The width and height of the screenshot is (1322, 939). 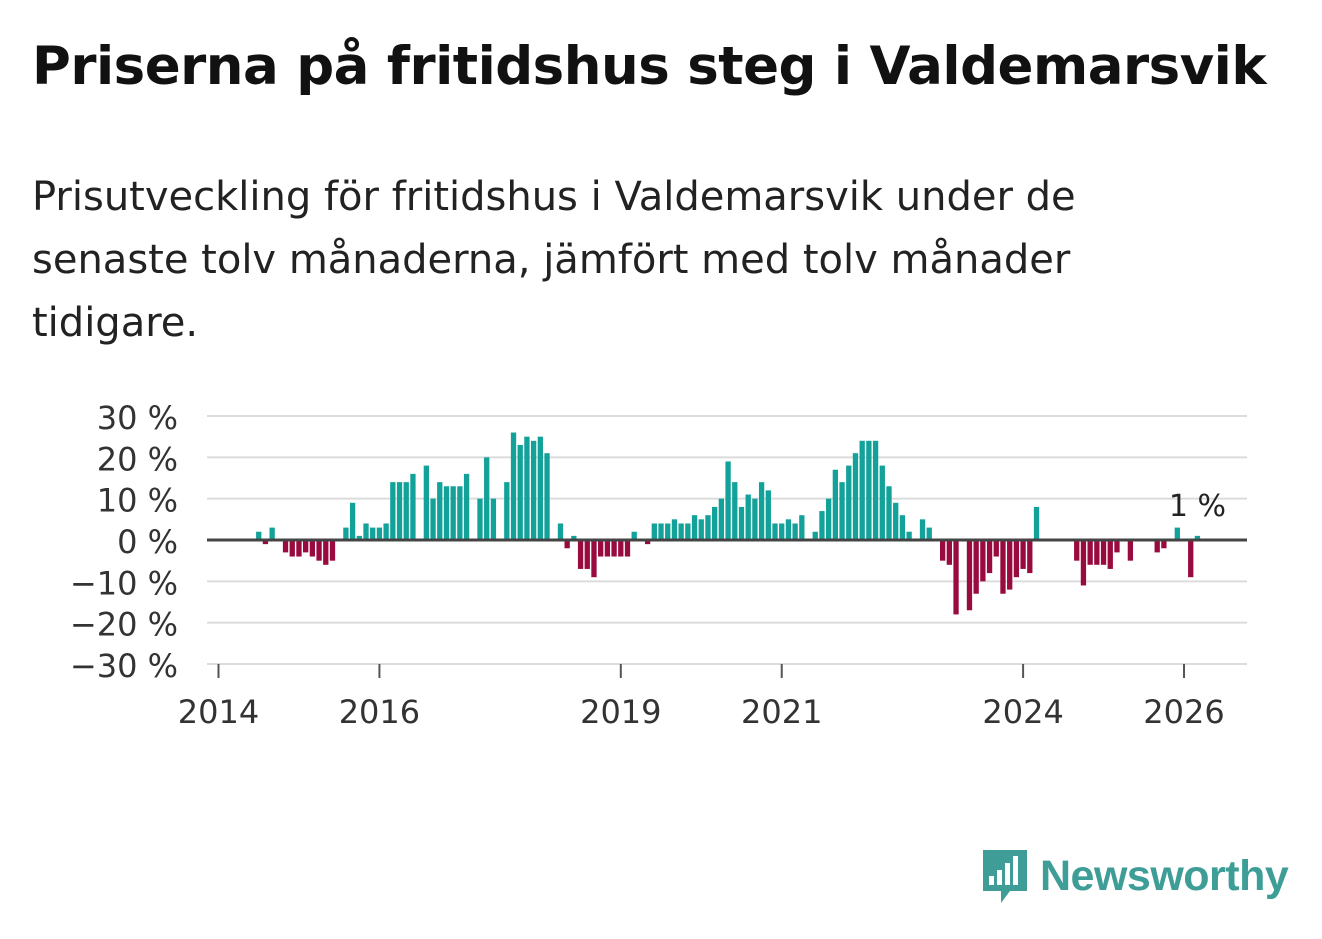 I want to click on brand-name: Newsworthy, so click(x=1164, y=875).